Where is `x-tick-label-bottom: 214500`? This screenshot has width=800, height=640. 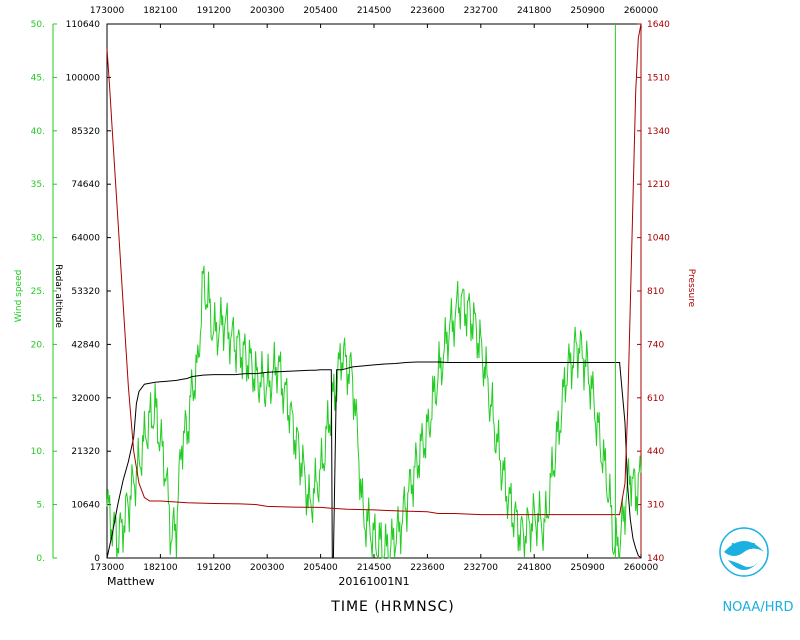
x-tick-label-bottom: 214500 is located at coordinates (374, 568).